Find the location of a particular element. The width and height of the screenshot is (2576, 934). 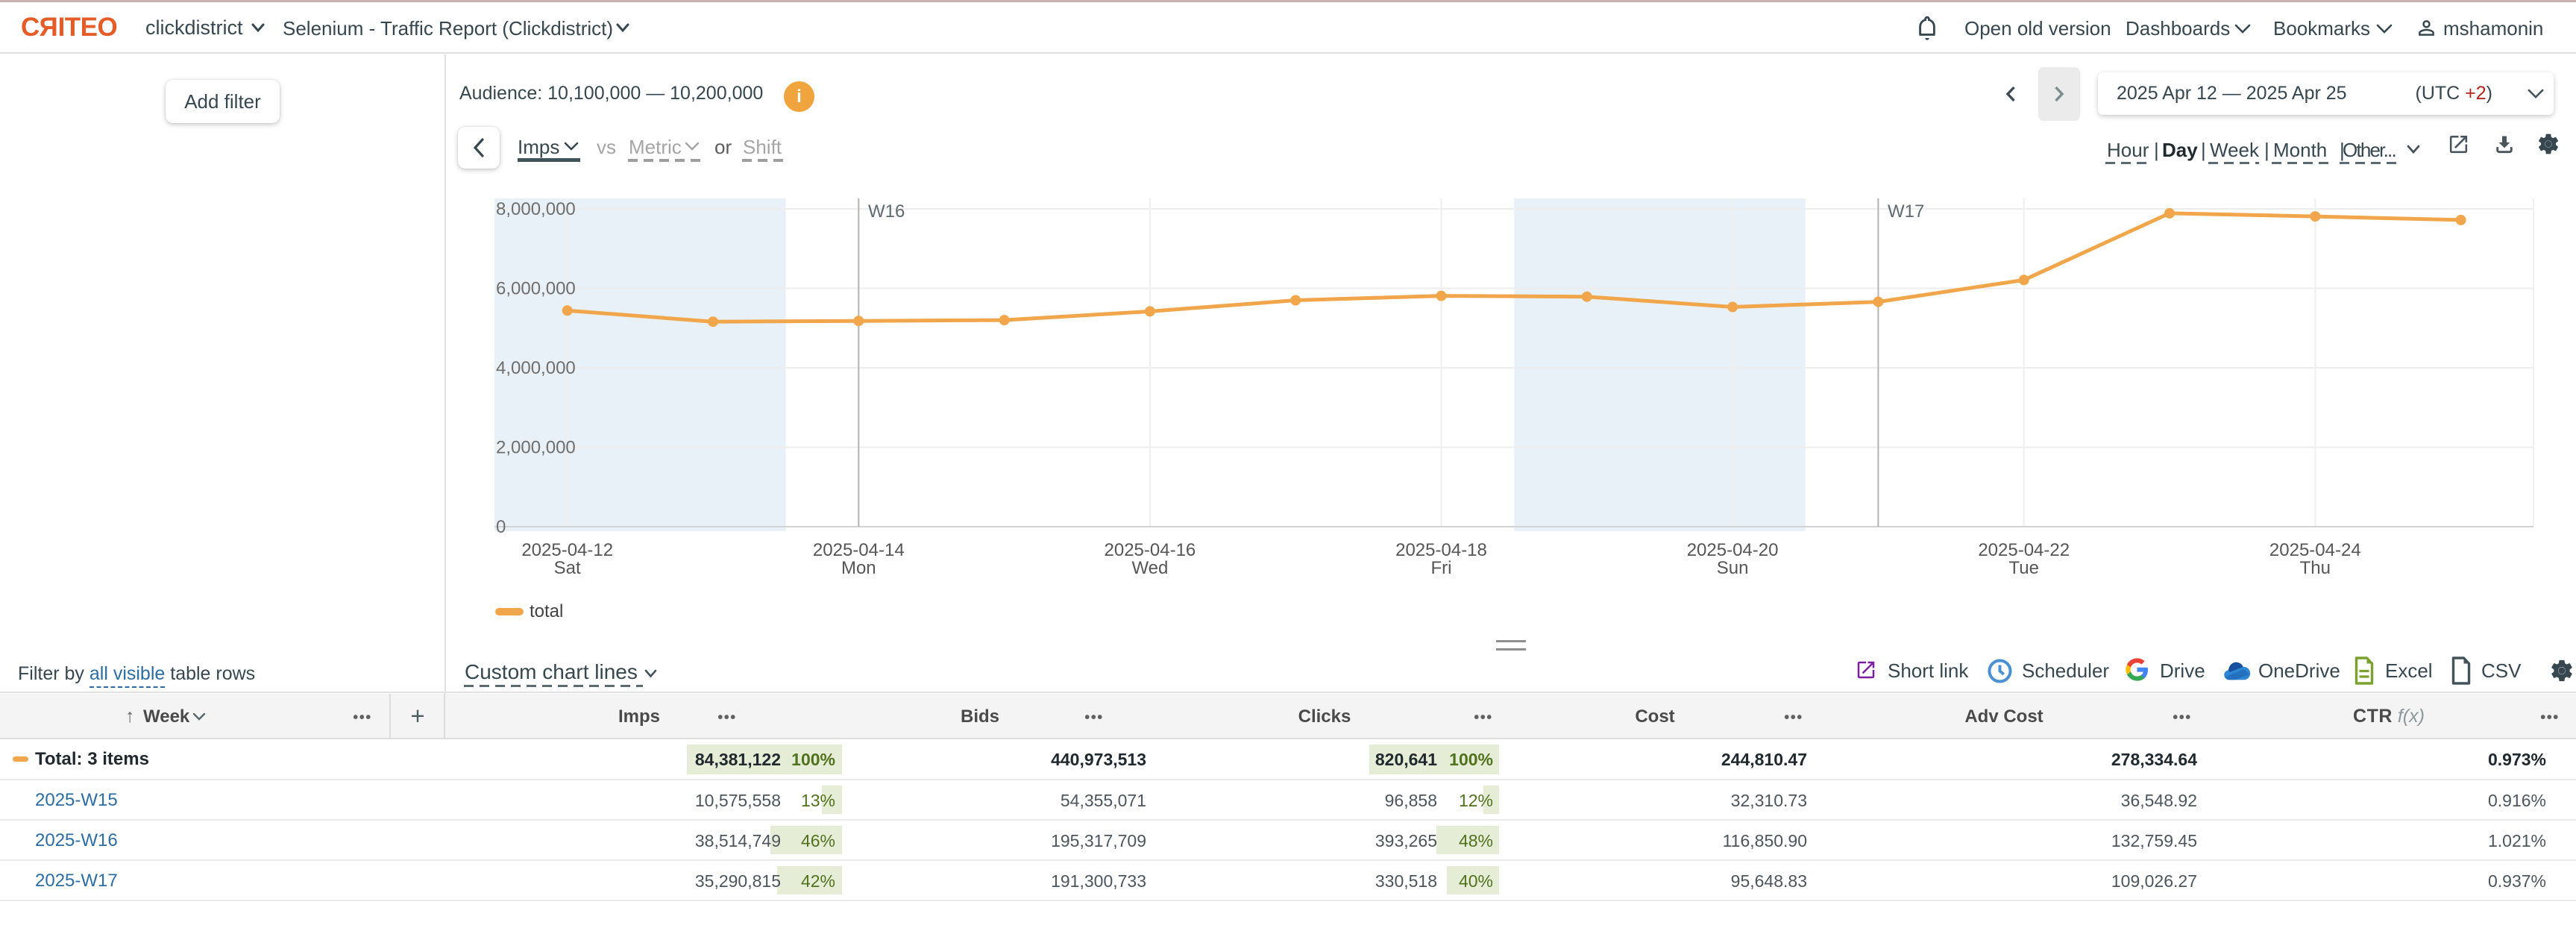

svg-text: Fri is located at coordinates (1442, 568).